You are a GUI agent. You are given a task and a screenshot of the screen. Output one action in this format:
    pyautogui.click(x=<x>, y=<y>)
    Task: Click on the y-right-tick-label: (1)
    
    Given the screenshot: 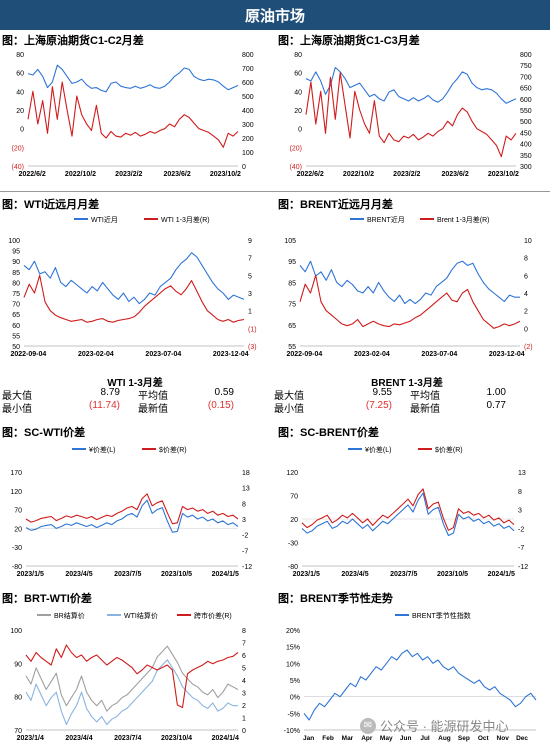 What is the action you would take?
    pyautogui.click(x=252, y=329)
    